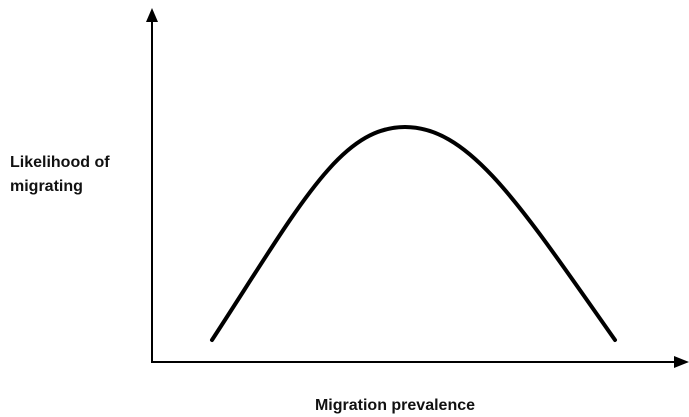  Describe the element at coordinates (152, 15) in the screenshot. I see `y-axis-arrow` at that location.